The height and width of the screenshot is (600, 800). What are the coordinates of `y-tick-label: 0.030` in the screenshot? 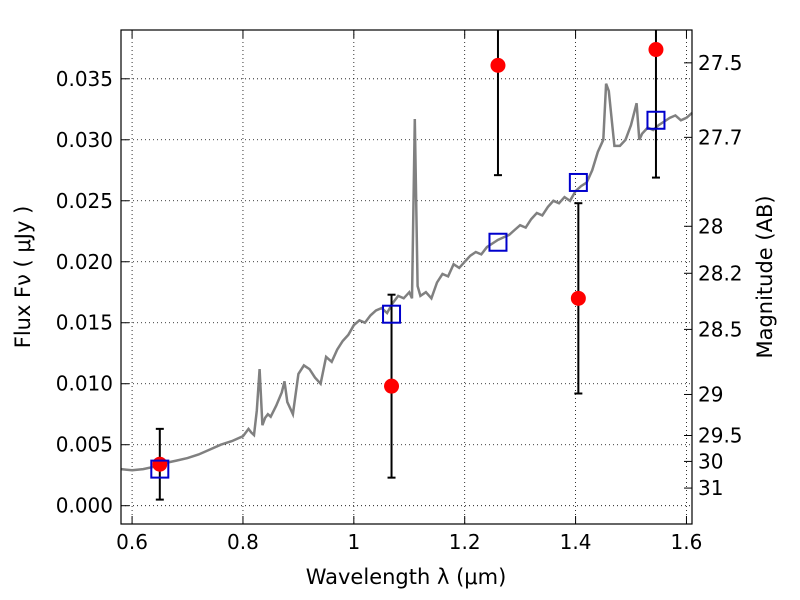 It's located at (84, 140).